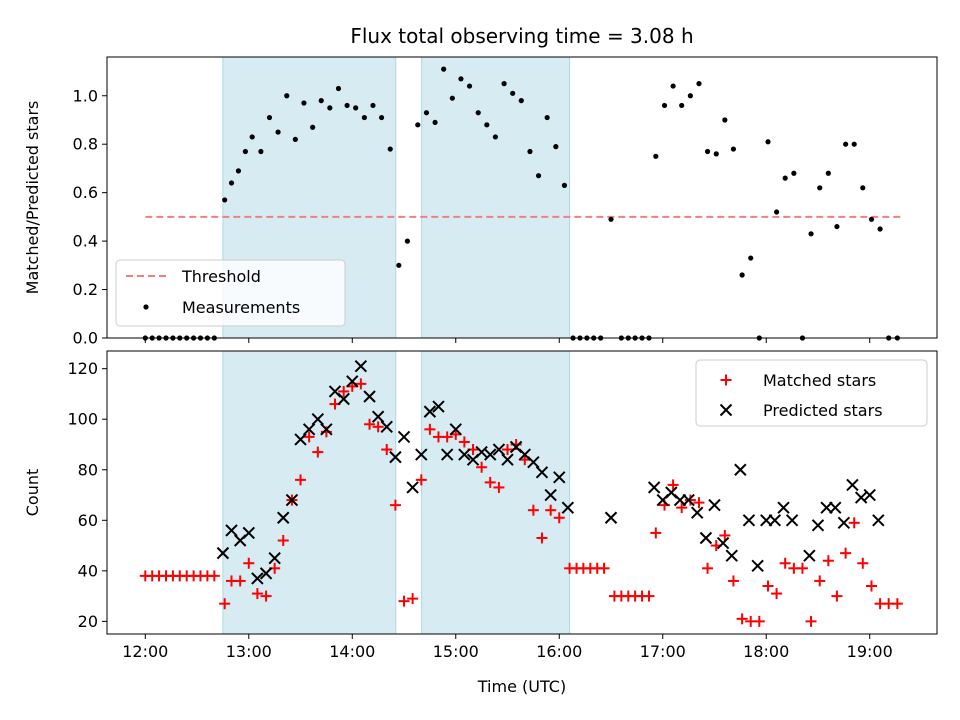  I want to click on legend-measurements-label: Measurements, so click(241, 307).